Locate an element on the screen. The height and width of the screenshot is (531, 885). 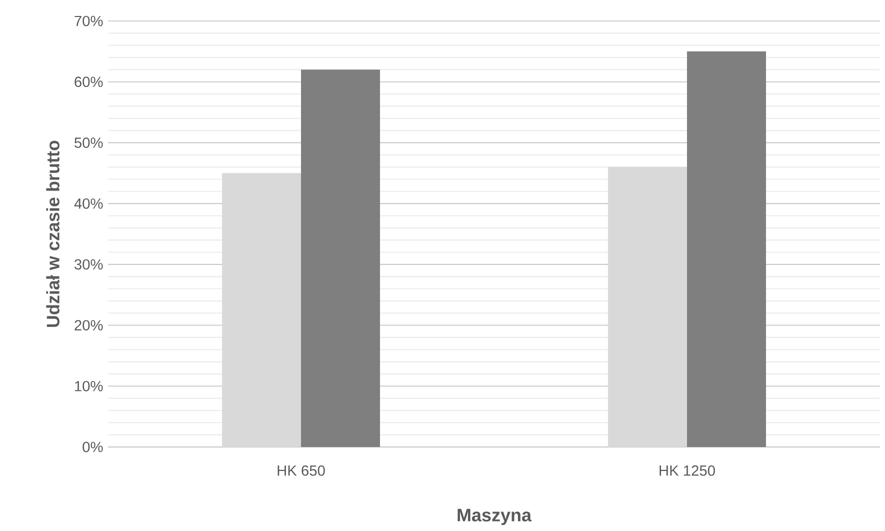
y-tick-label: 20% is located at coordinates (88, 325).